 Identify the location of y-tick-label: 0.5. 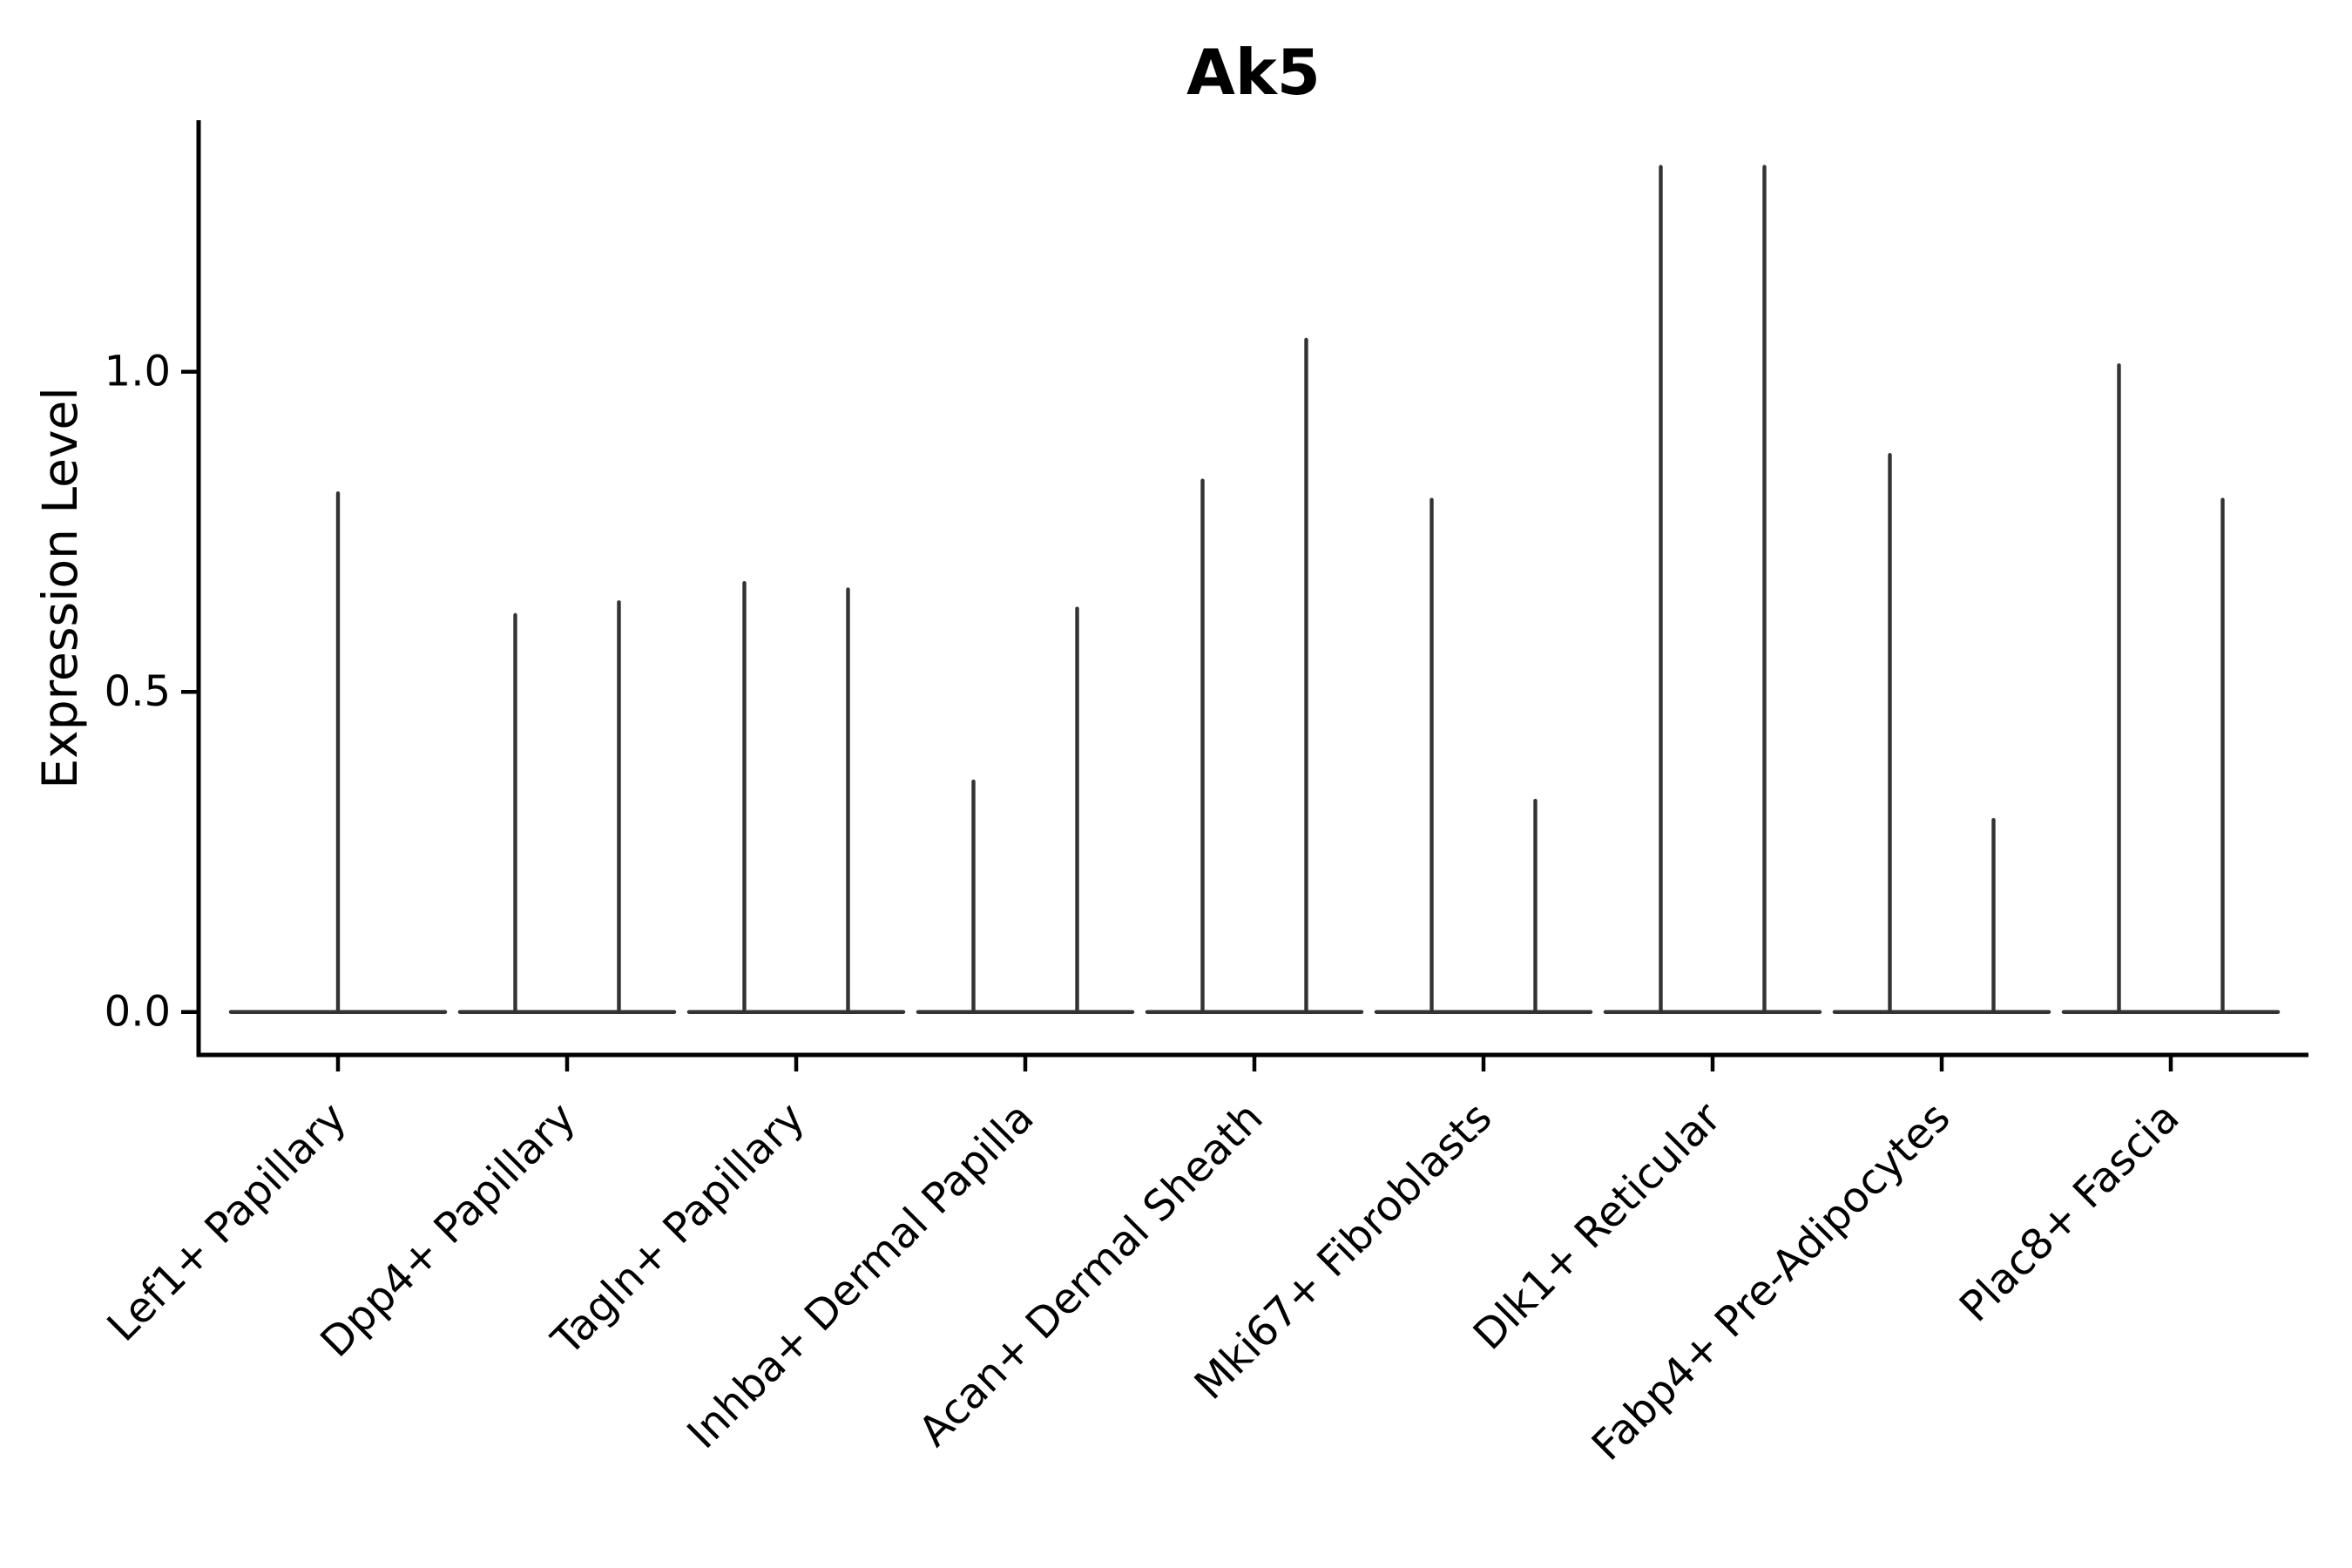
(138, 692).